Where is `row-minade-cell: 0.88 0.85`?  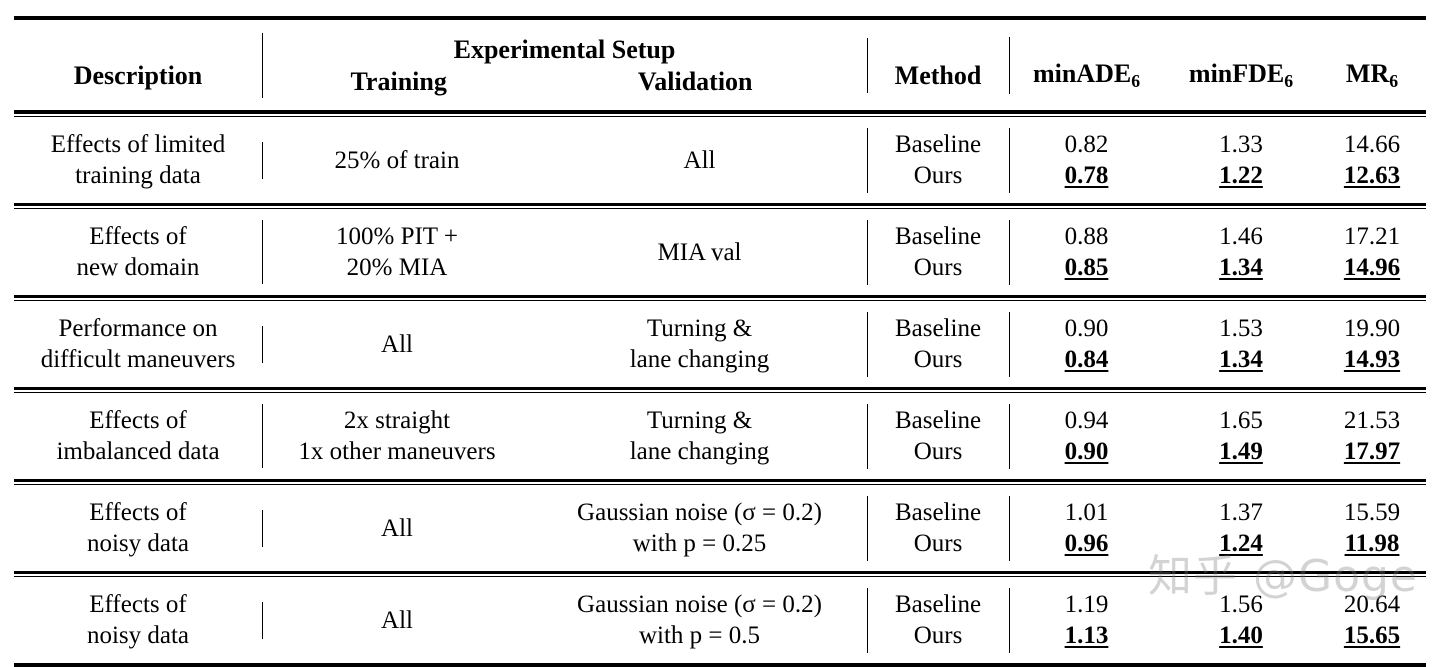 row-minade-cell: 0.88 0.85 is located at coordinates (1086, 252).